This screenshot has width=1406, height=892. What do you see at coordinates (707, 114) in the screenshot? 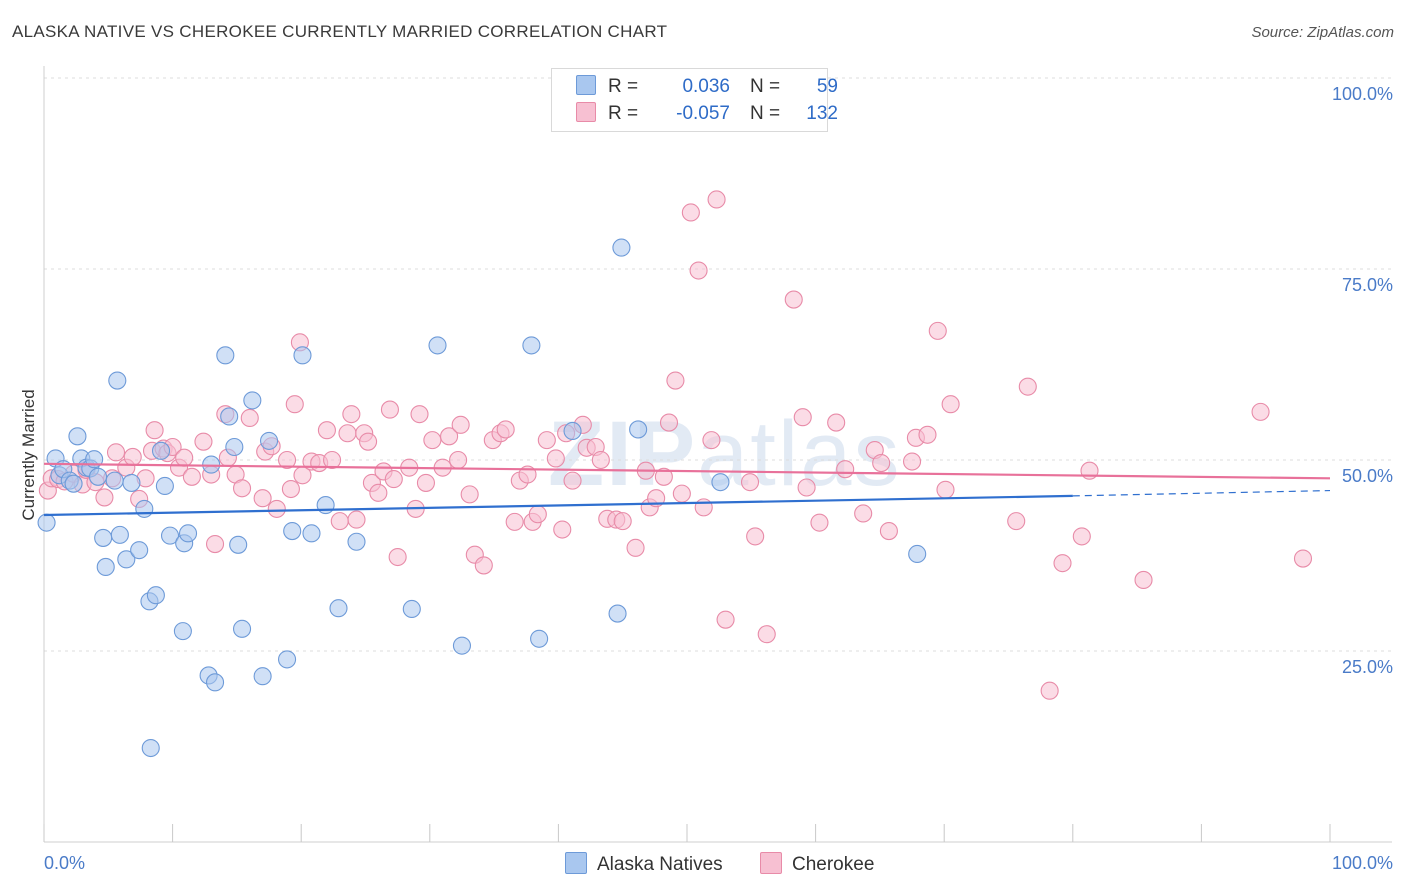
I see `legend-row-cherokee: R = -0.057 N = 132` at bounding box center [707, 114].